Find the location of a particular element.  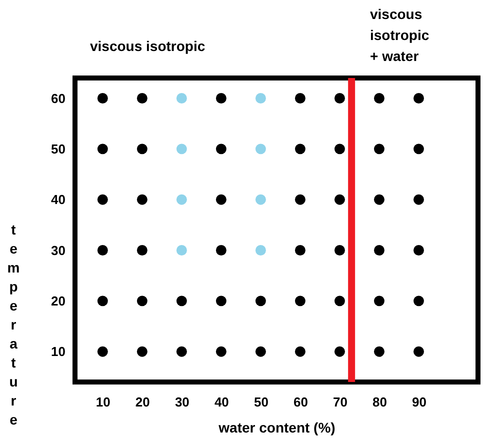

x-tick-label: 80 is located at coordinates (379, 402).